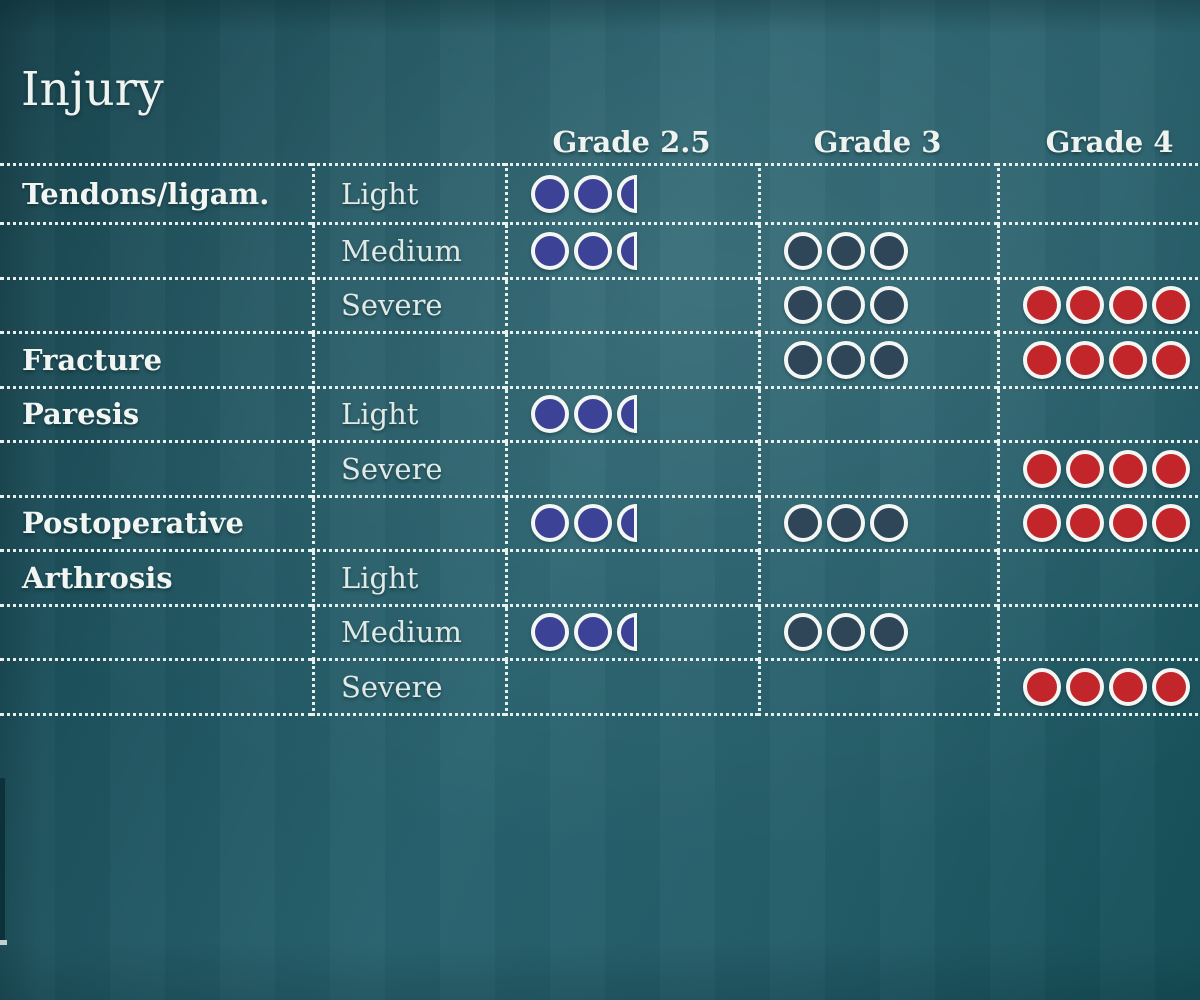 The width and height of the screenshot is (1200, 1000). I want to click on injury-label: Postoperative, so click(133, 523).